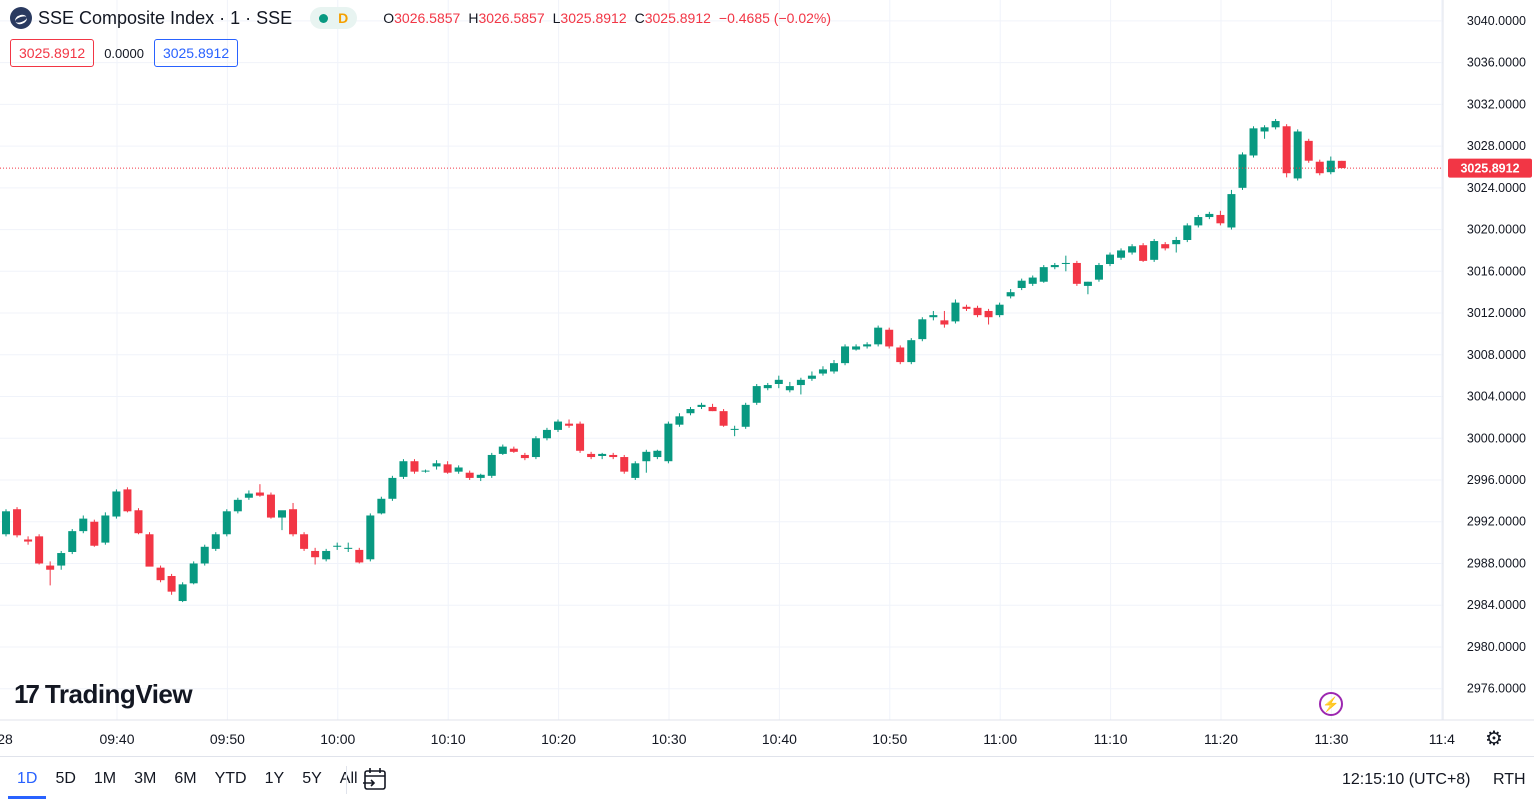 Image resolution: width=1534 pixels, height=804 pixels. I want to click on price-tick-label: 3000.0000, so click(1496, 438).